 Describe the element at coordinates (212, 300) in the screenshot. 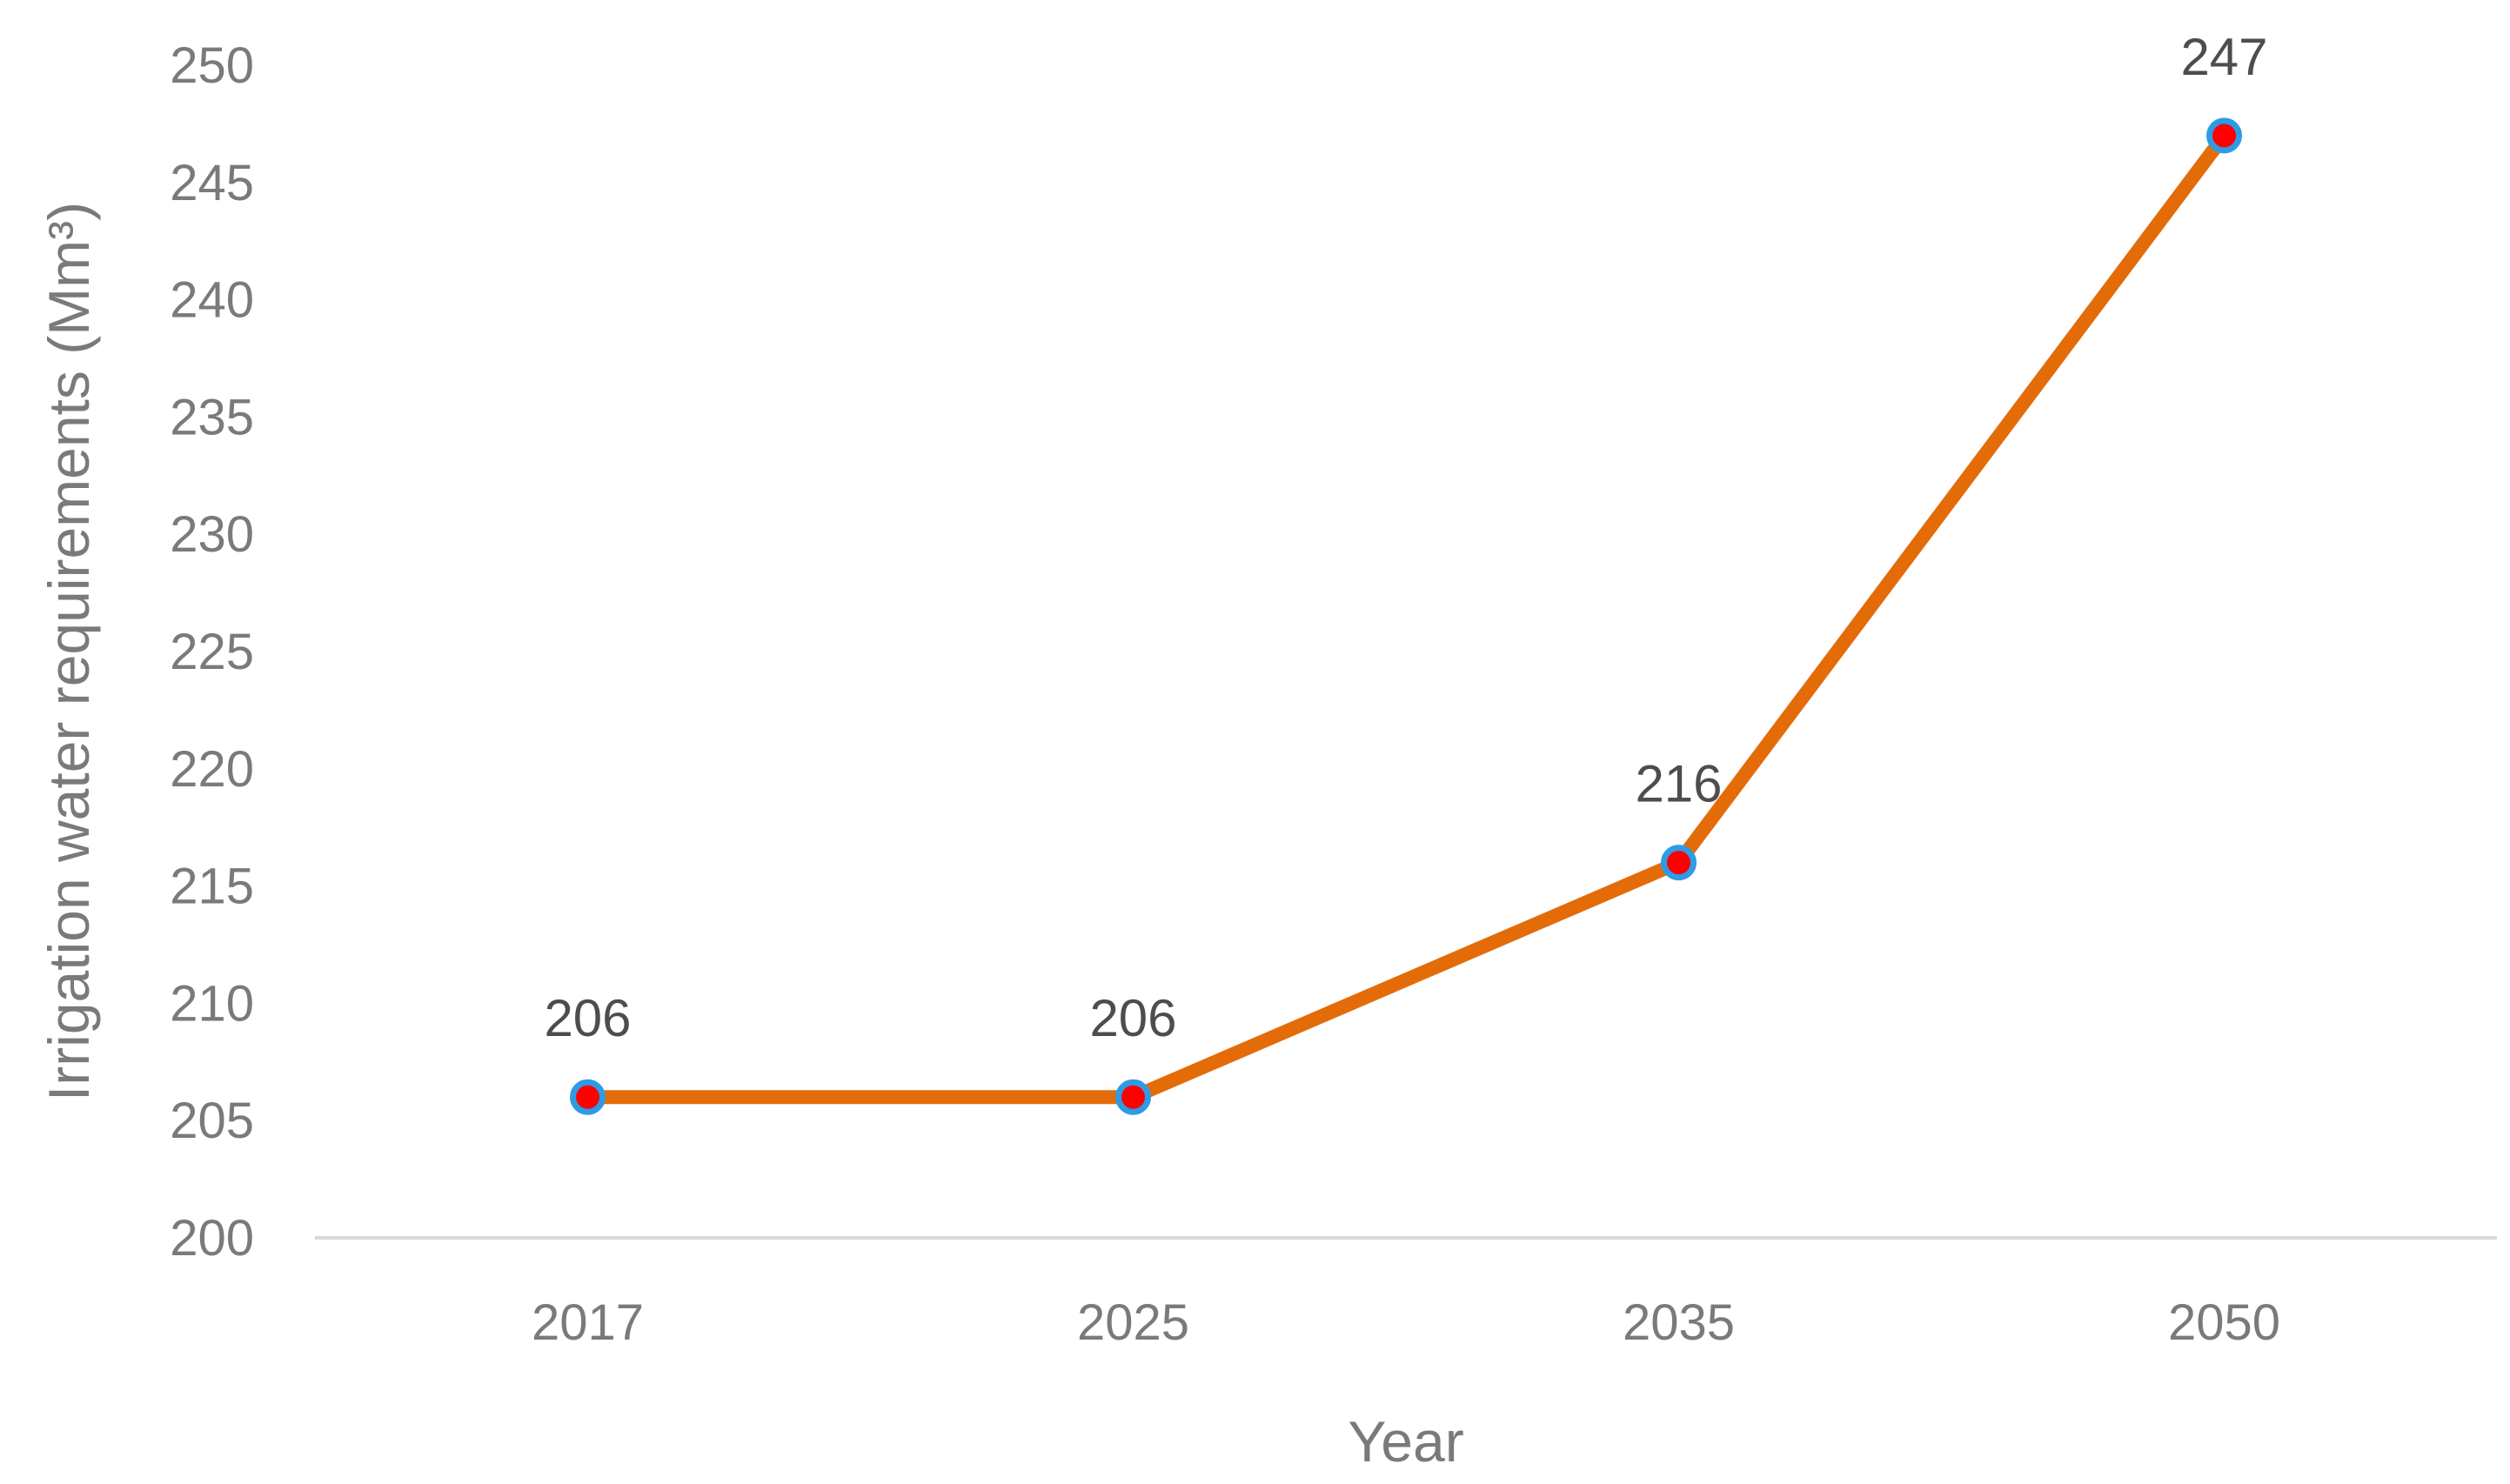

I see `y-tick-label: 240` at that location.